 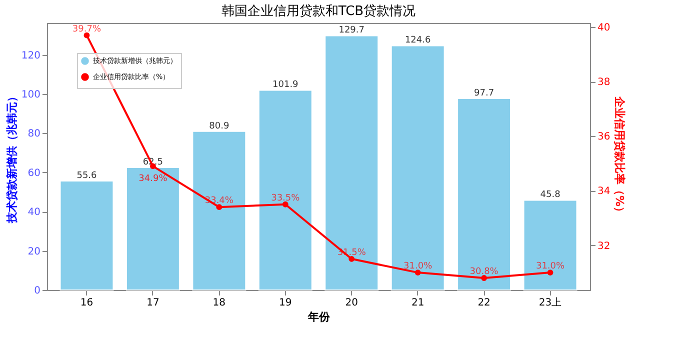 What do you see at coordinates (417, 41) in the screenshot?
I see `data-label: 124.6` at bounding box center [417, 41].